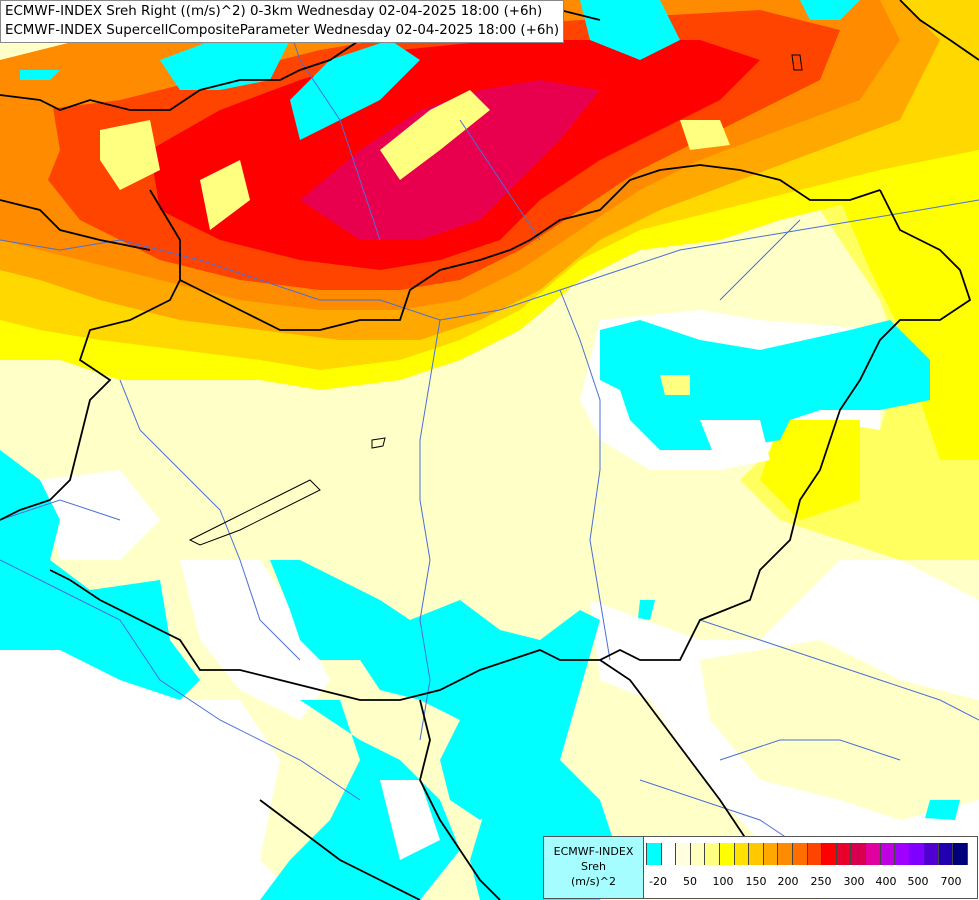  I want to click on legend-tick-label: 700, so click(951, 881).